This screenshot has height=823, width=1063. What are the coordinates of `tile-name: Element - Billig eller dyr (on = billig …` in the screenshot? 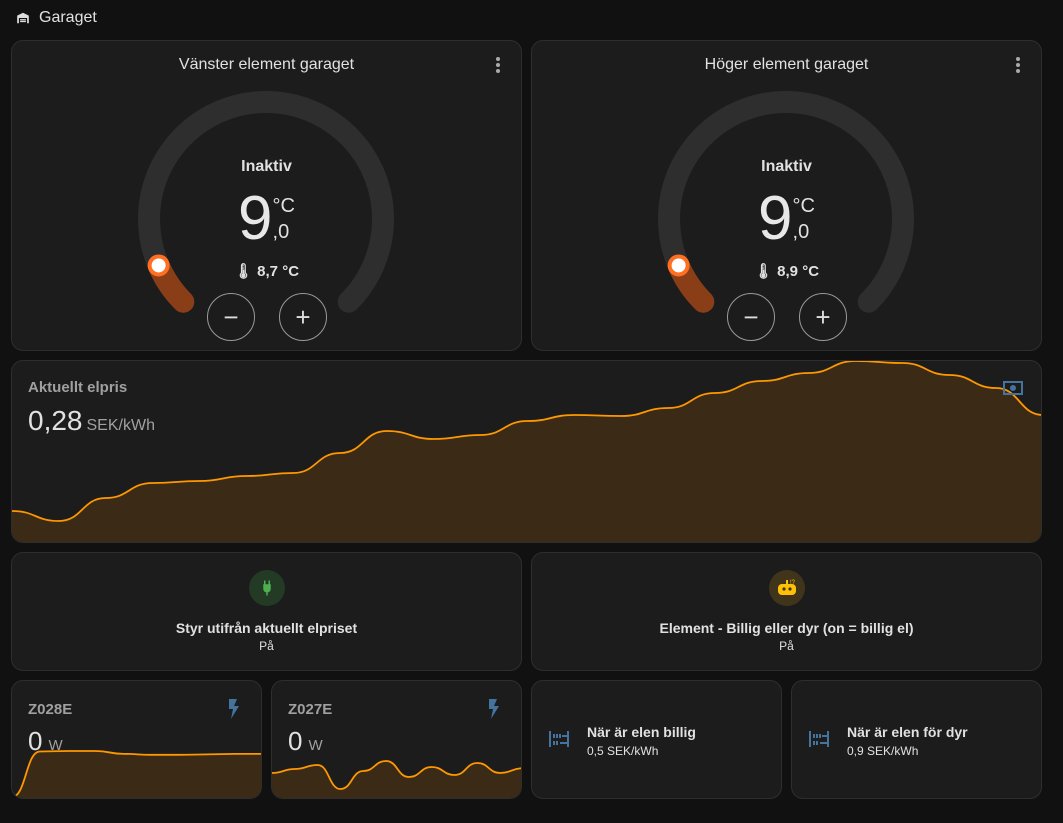 It's located at (786, 628).